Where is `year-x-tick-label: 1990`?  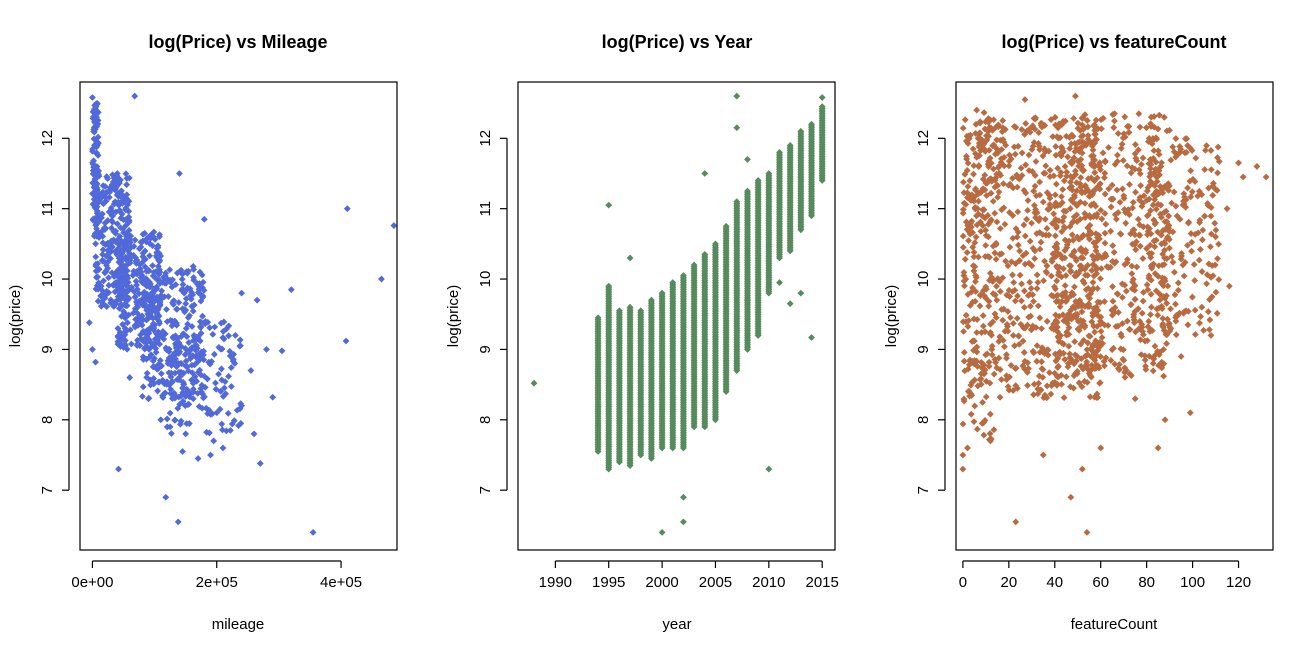
year-x-tick-label: 1990 is located at coordinates (555, 582).